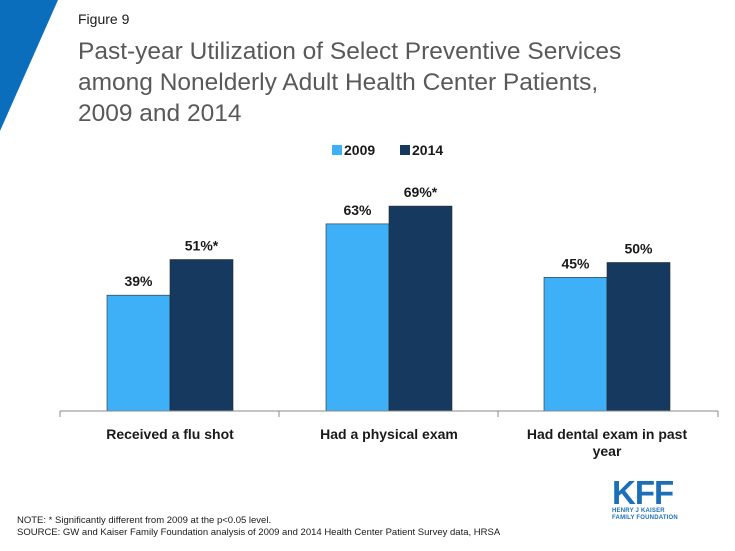 The height and width of the screenshot is (551, 735). Describe the element at coordinates (359, 150) in the screenshot. I see `legend-label-2009: 2009` at that location.